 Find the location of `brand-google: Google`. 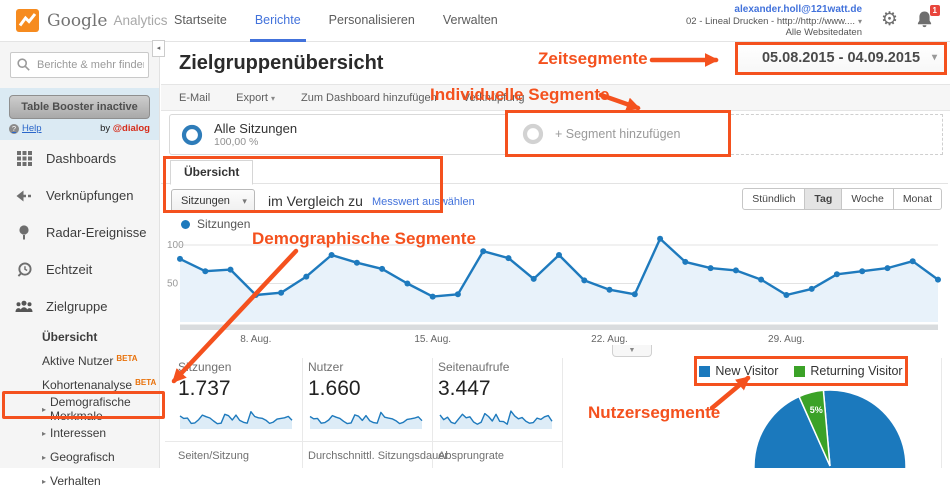

brand-google: Google is located at coordinates (77, 20).